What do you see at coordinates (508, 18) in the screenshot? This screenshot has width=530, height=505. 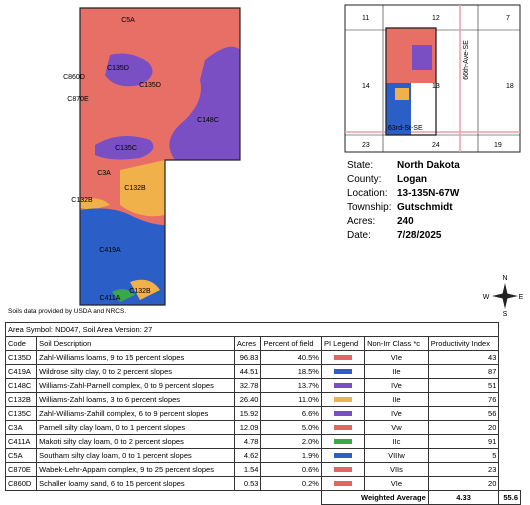 I see `section-number: 7` at bounding box center [508, 18].